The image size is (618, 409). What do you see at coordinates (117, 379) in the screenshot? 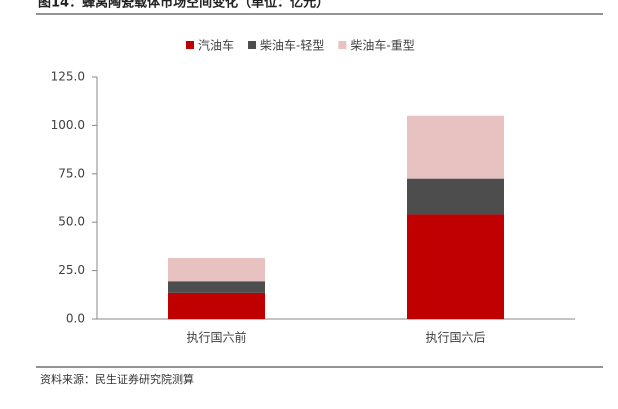
I see `source: 资料来源：民生证券研究院测算` at bounding box center [117, 379].